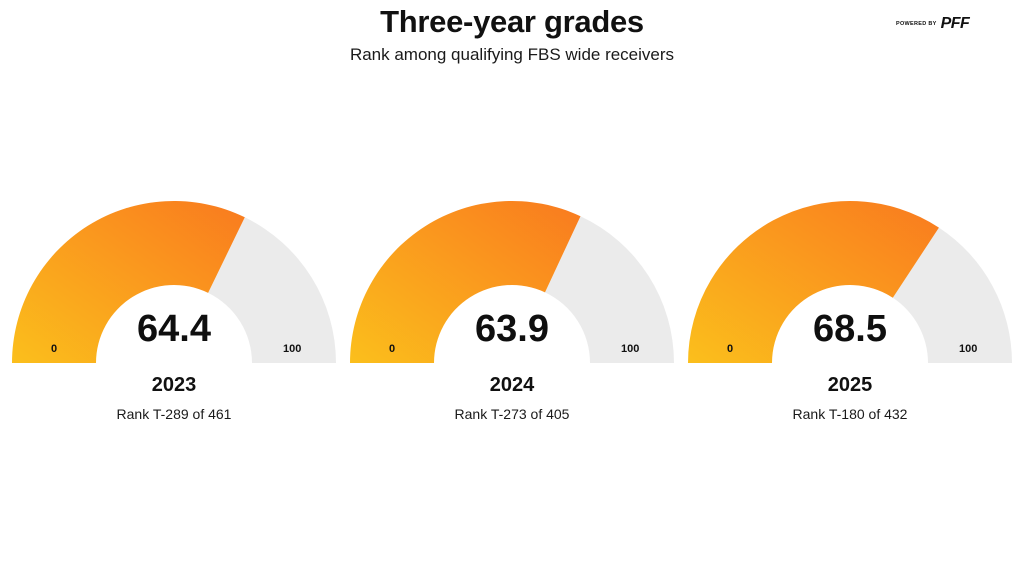  I want to click on gauge-2023: 0 100 64.4 2023 Rank T-289 of 461, so click(174, 315).